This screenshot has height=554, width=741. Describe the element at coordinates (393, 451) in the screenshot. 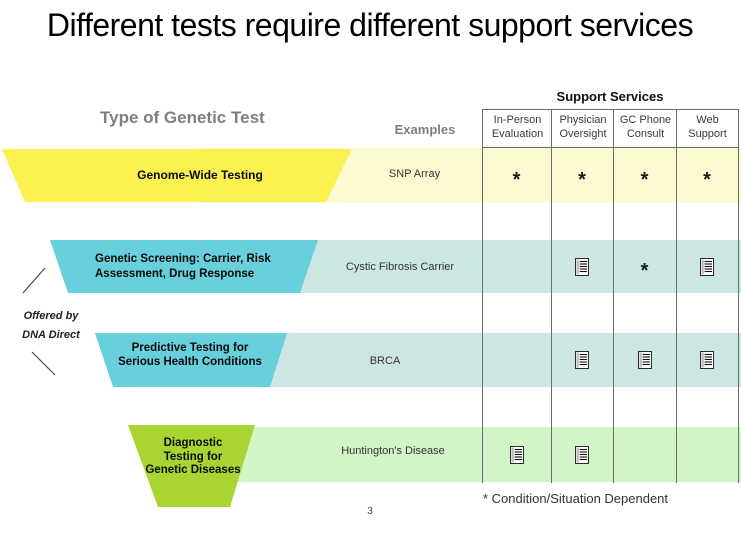

I see `example-huntingtons: Huntington's Disease` at that location.